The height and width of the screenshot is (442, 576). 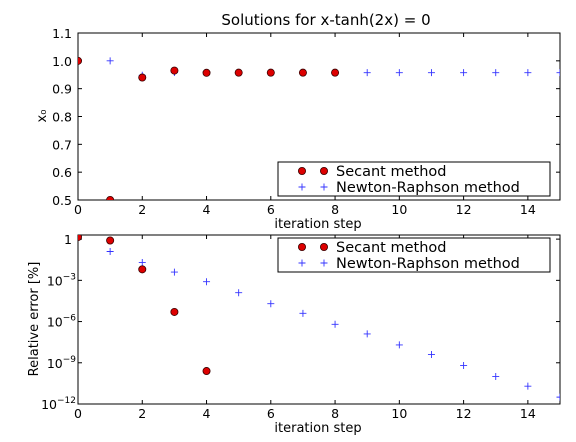 What do you see at coordinates (325, 20) in the screenshot?
I see `chart-title: Solutions for x-tanh(2x) = 0` at bounding box center [325, 20].